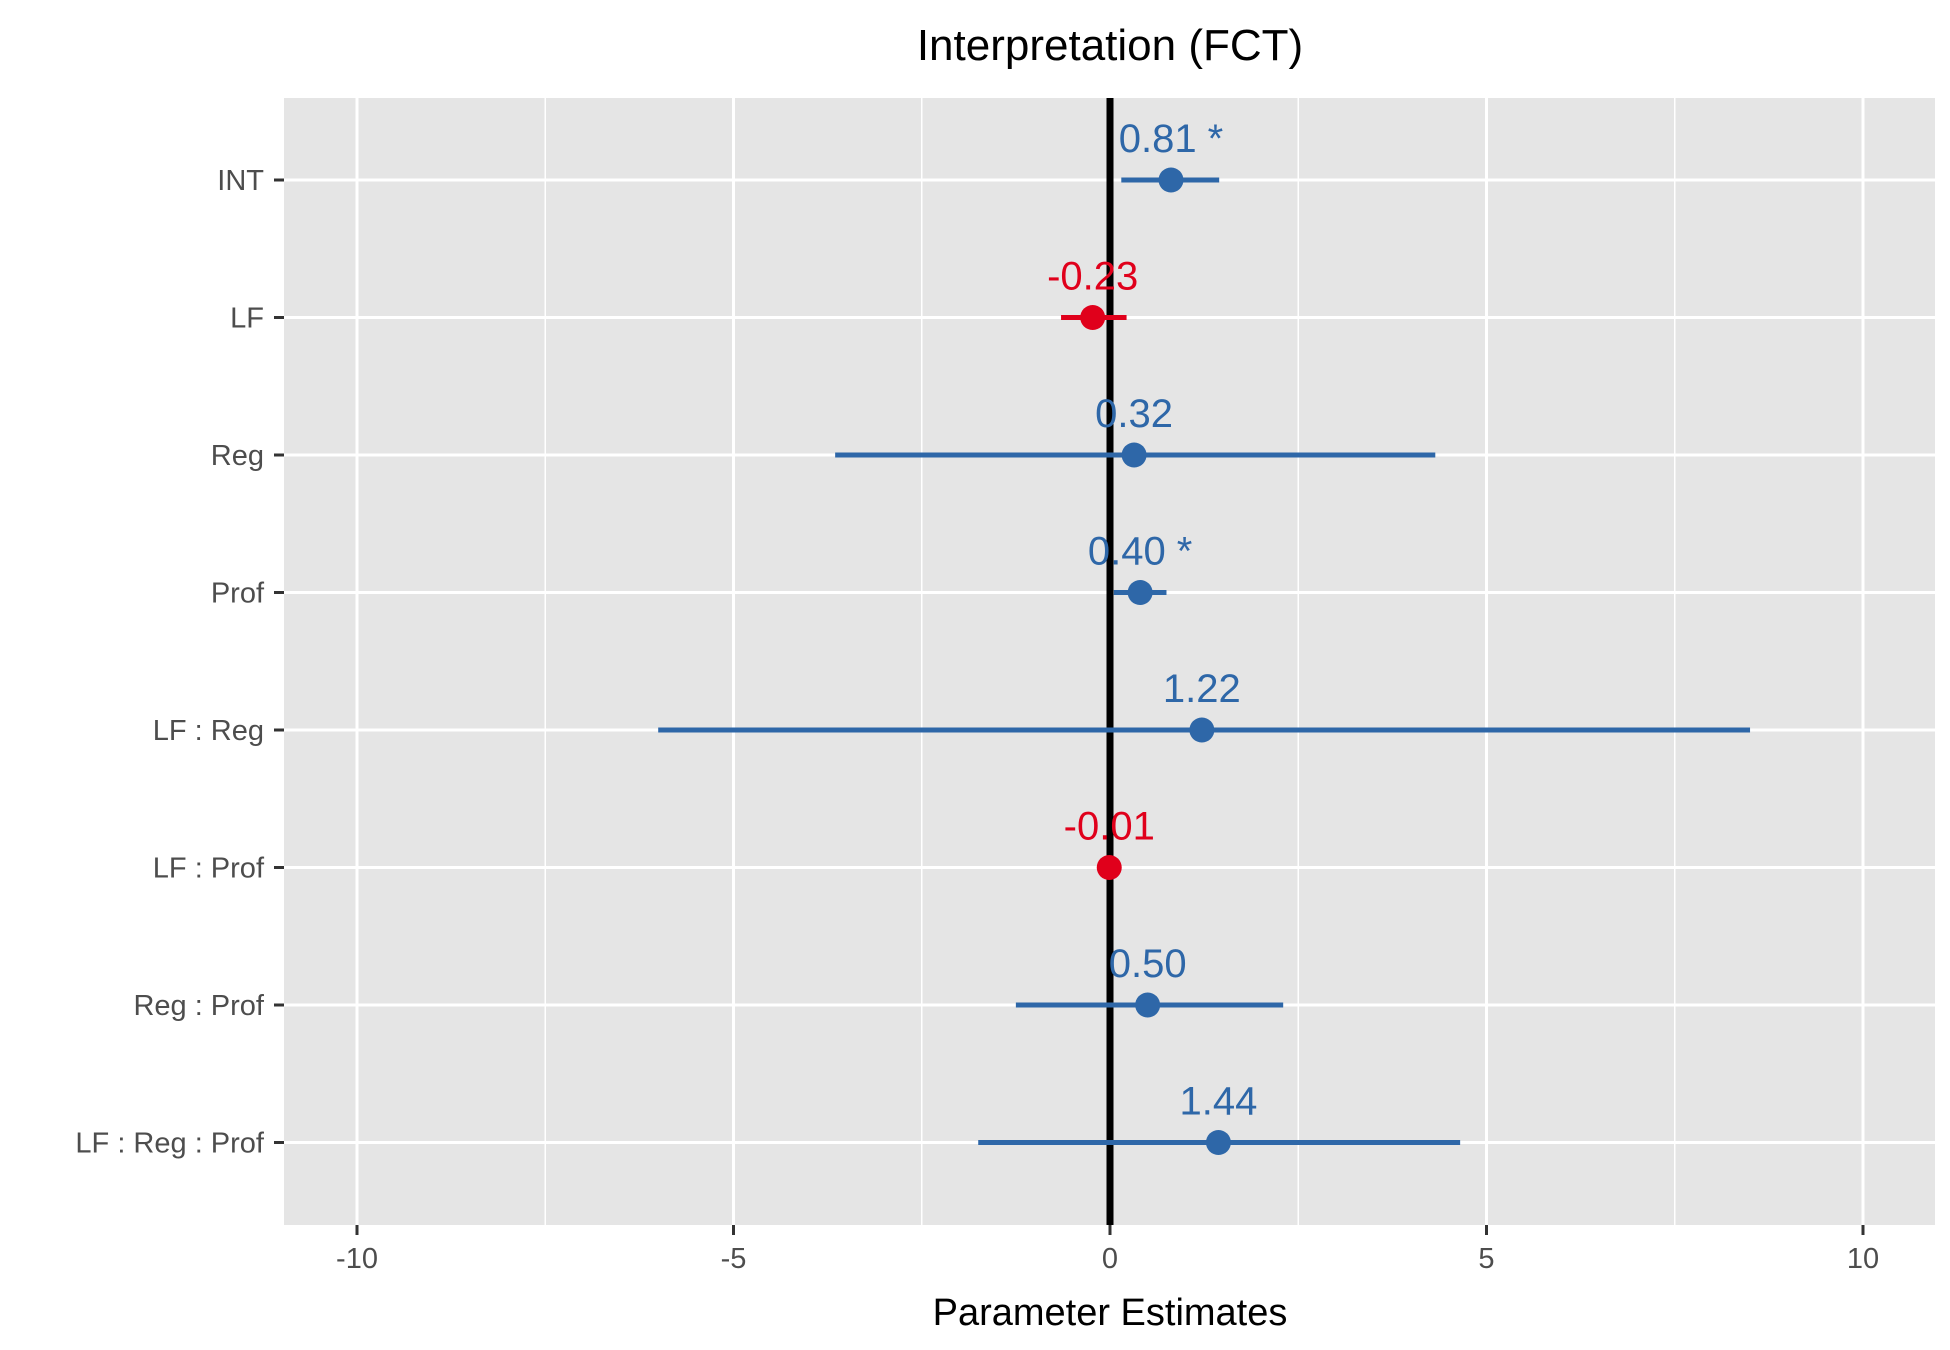  What do you see at coordinates (209, 869) in the screenshot?
I see `y-tick-label-lf-prof: LF : Prof` at bounding box center [209, 869].